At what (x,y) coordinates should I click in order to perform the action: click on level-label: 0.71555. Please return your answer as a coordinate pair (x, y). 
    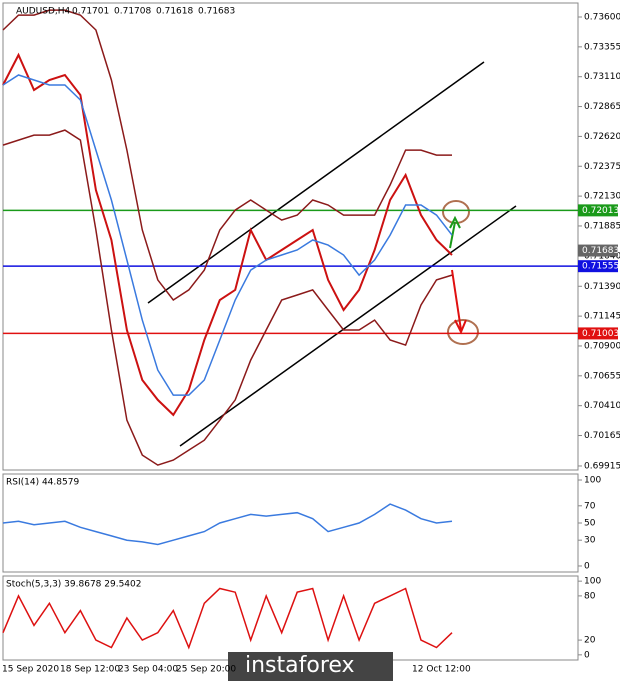
    Looking at the image, I should click on (600, 267).